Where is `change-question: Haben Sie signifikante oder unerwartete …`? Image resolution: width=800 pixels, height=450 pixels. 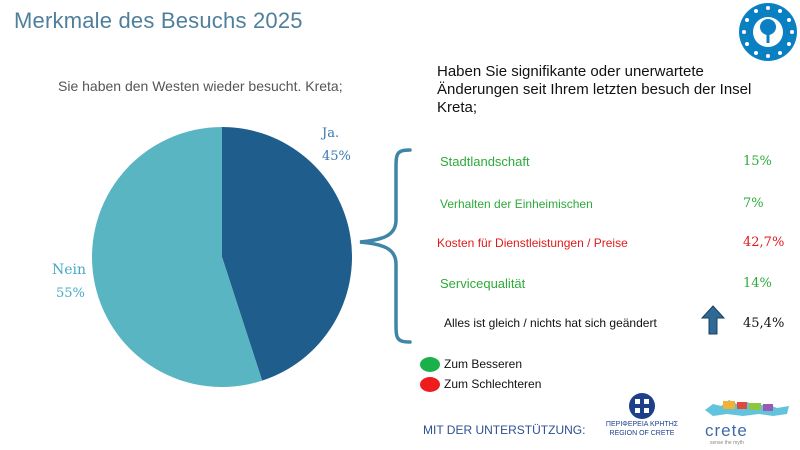 change-question: Haben Sie signifikante oder unerwartete … is located at coordinates (594, 89).